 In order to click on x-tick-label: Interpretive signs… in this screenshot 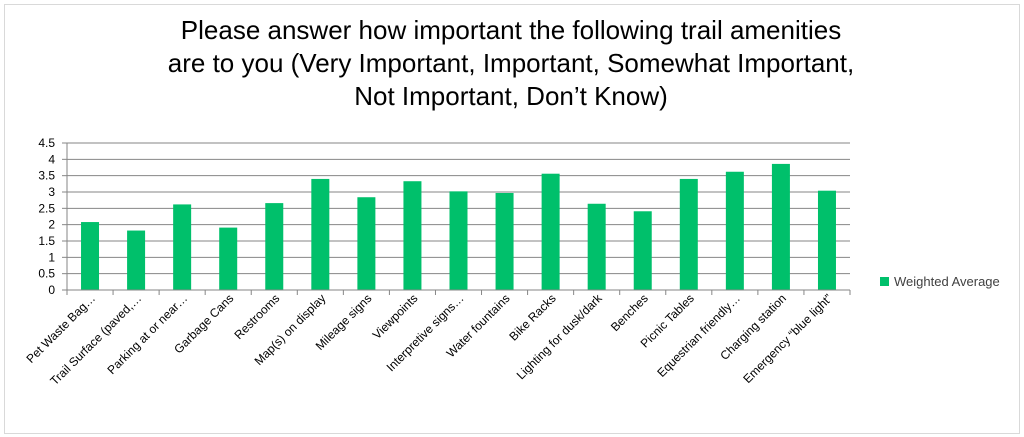, I will do `click(425, 332)`.